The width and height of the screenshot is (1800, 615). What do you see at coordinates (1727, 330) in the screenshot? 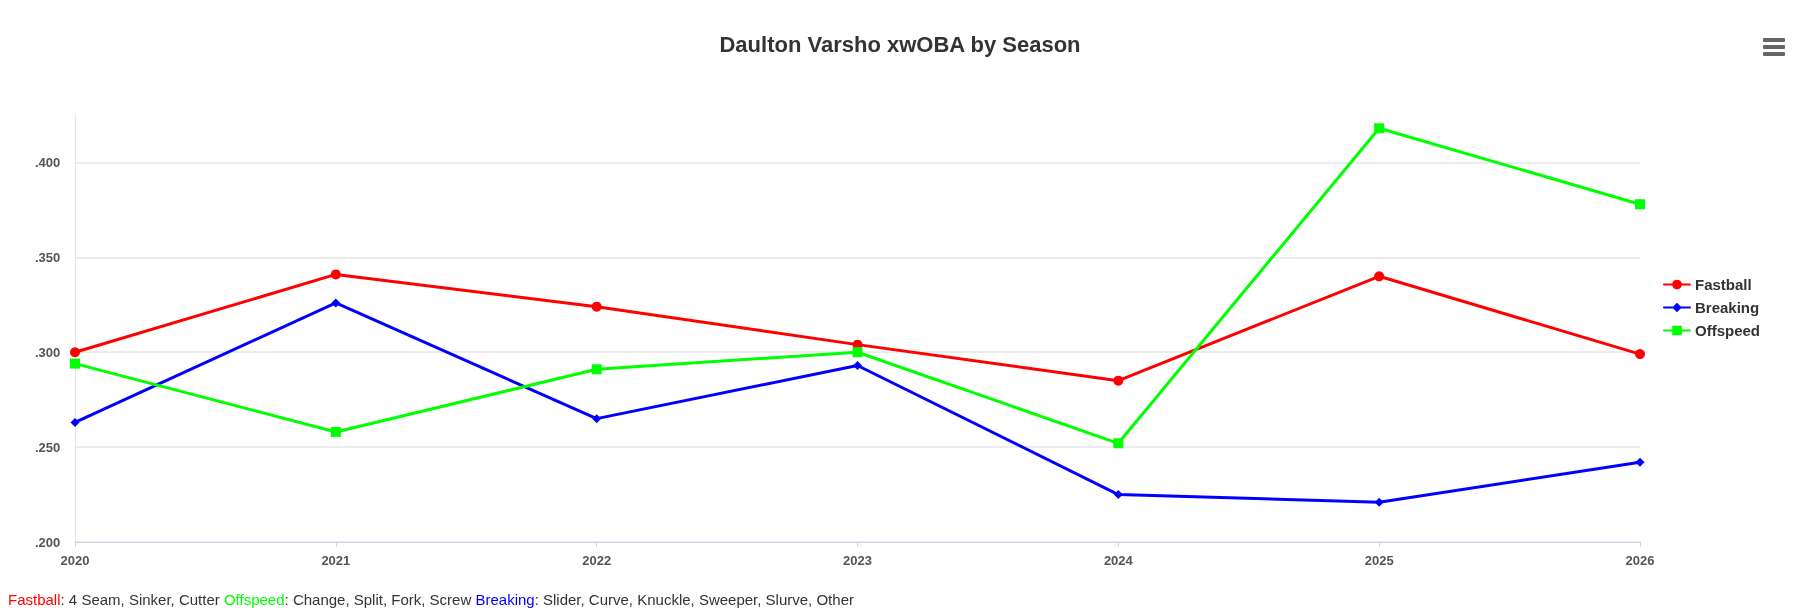
I see `legend-label: Offspeed` at bounding box center [1727, 330].